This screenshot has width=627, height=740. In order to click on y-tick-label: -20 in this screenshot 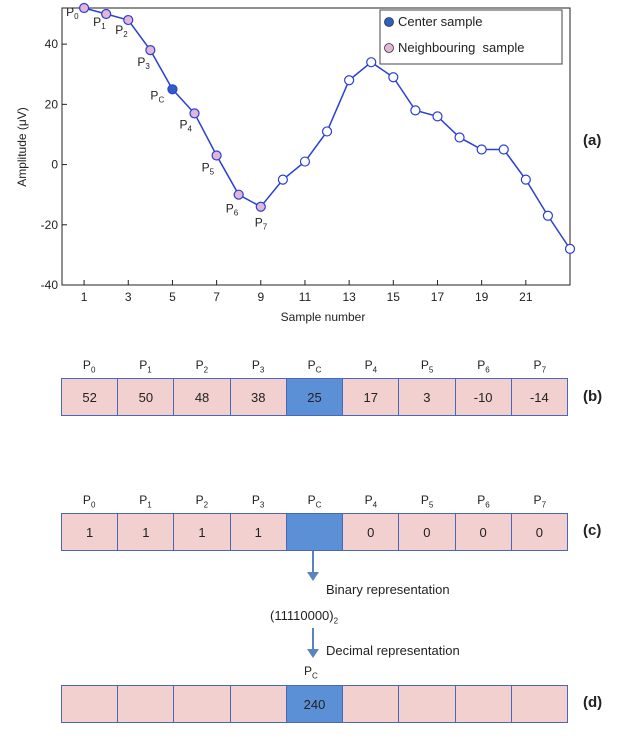, I will do `click(50, 225)`.